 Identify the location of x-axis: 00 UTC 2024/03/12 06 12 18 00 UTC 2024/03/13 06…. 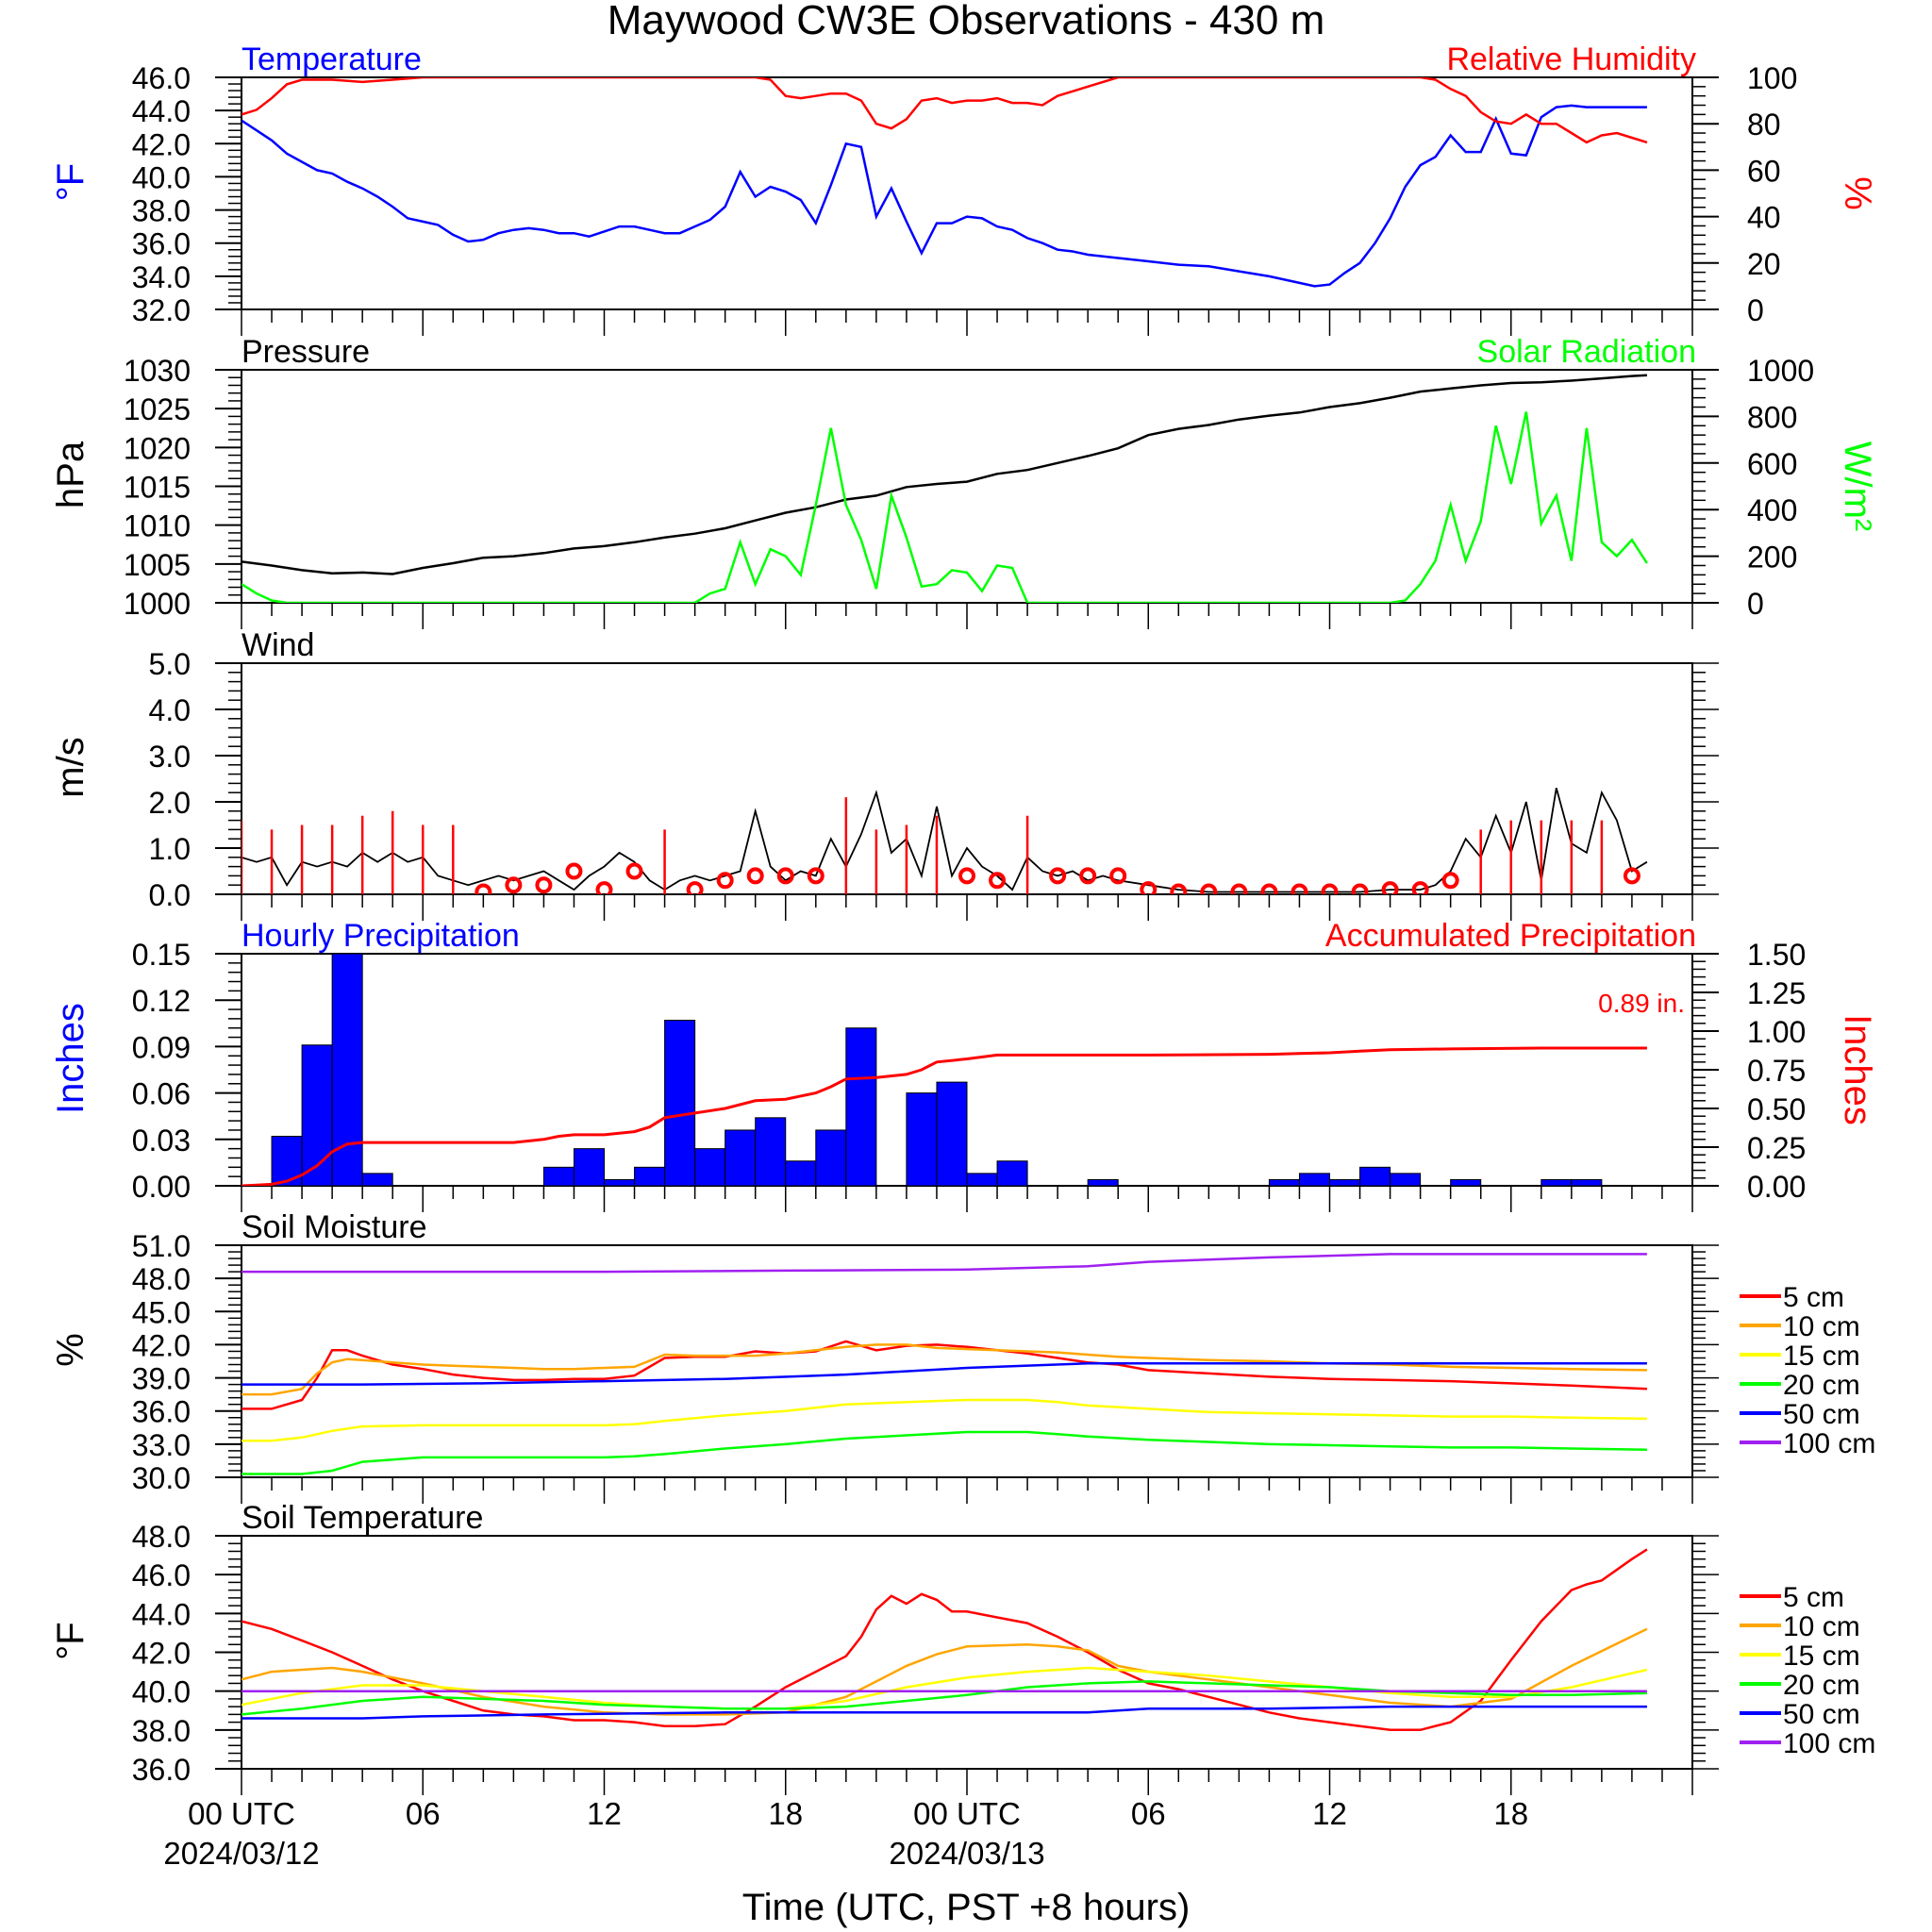
(845, 1834).